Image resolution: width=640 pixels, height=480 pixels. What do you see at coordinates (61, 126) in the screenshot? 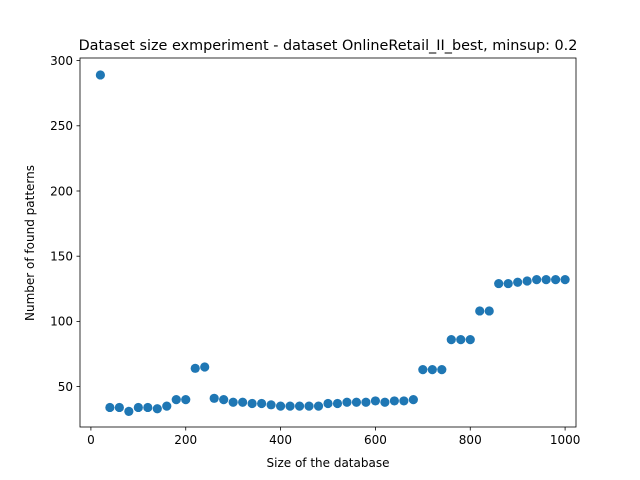
I see `y-tick-label: 250` at bounding box center [61, 126].